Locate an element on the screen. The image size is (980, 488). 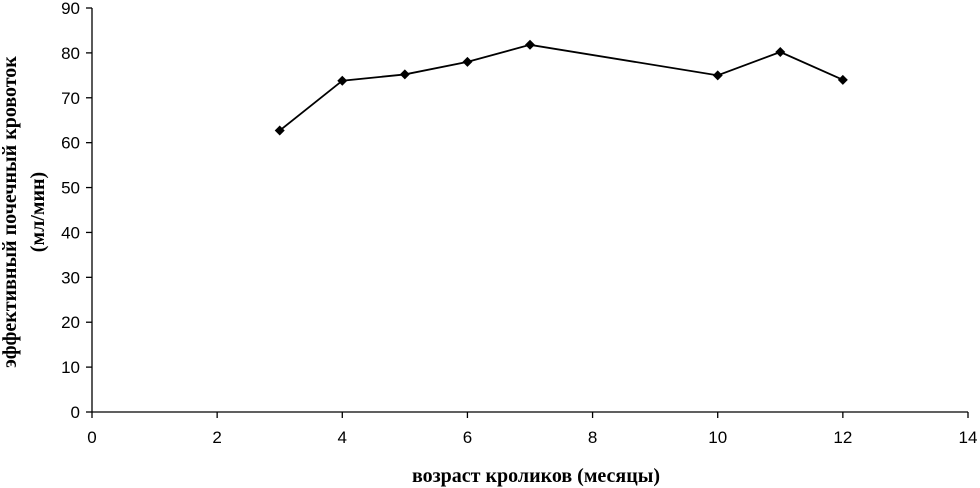
x-tick-label: 8 is located at coordinates (592, 437).